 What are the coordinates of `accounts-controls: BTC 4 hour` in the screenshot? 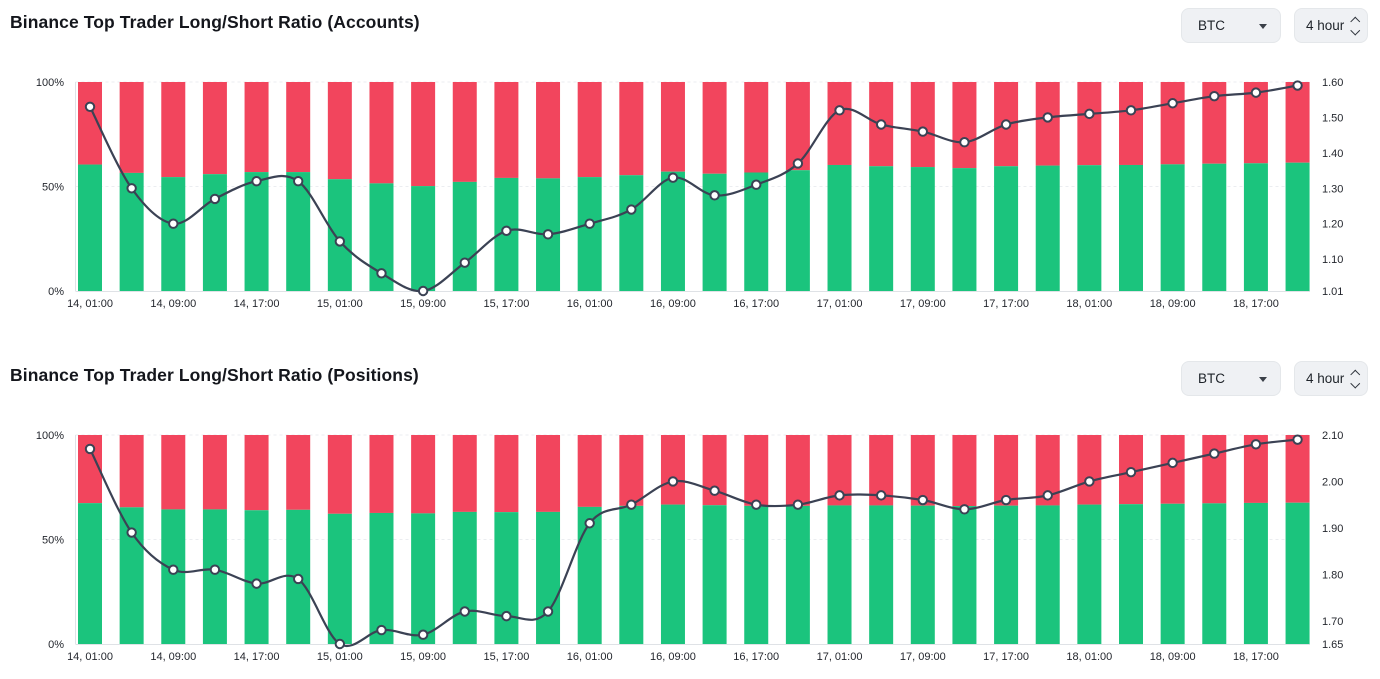 It's located at (1274, 25).